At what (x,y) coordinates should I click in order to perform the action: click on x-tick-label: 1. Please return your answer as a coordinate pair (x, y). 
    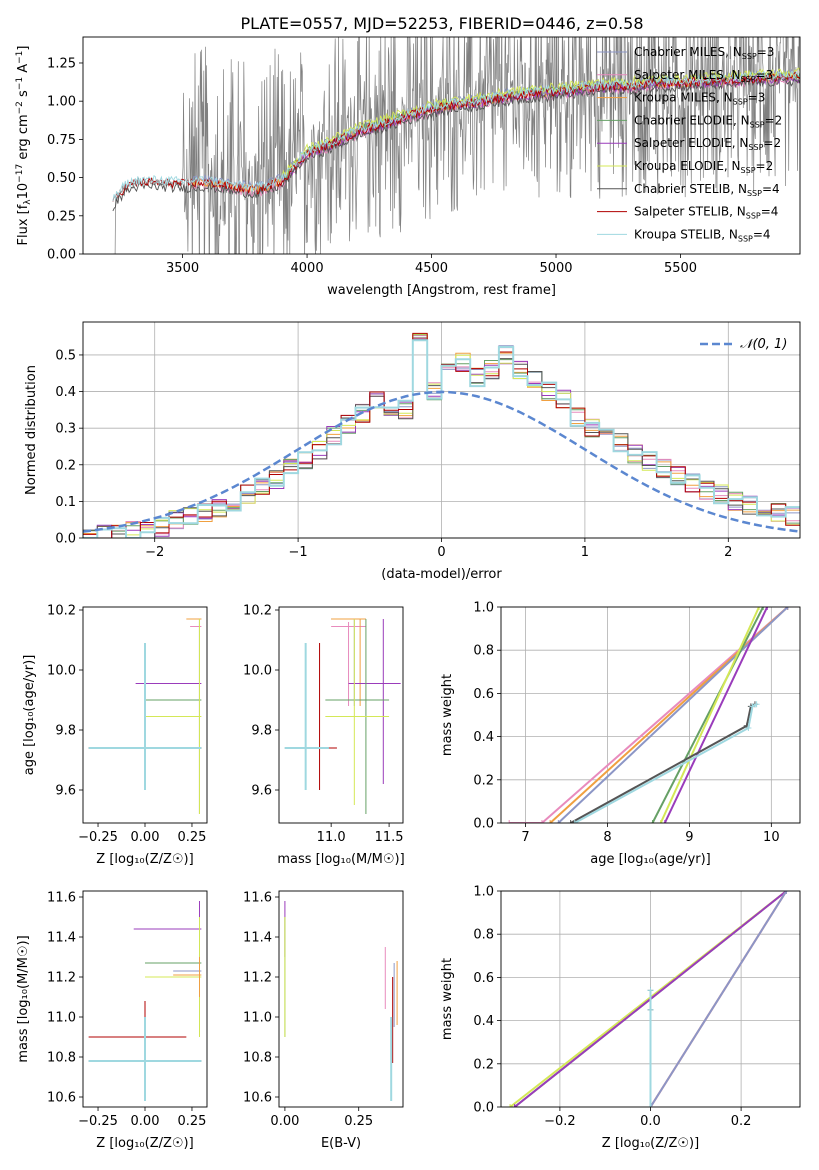
    Looking at the image, I should click on (585, 552).